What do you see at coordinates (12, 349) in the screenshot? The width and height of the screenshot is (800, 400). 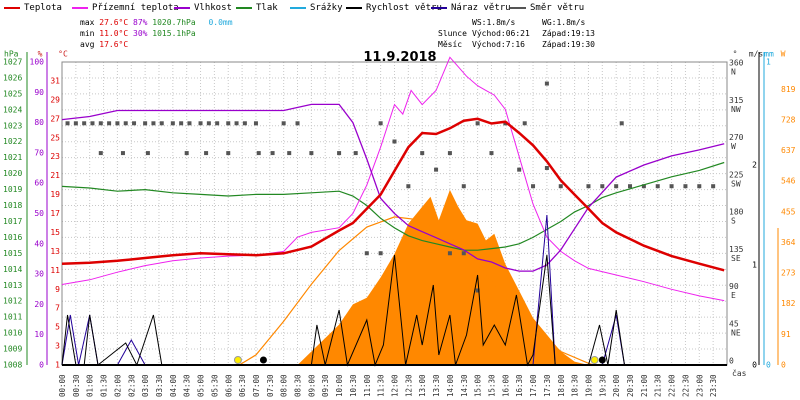 I see `pressure-tick-label: 1009` at bounding box center [12, 349].